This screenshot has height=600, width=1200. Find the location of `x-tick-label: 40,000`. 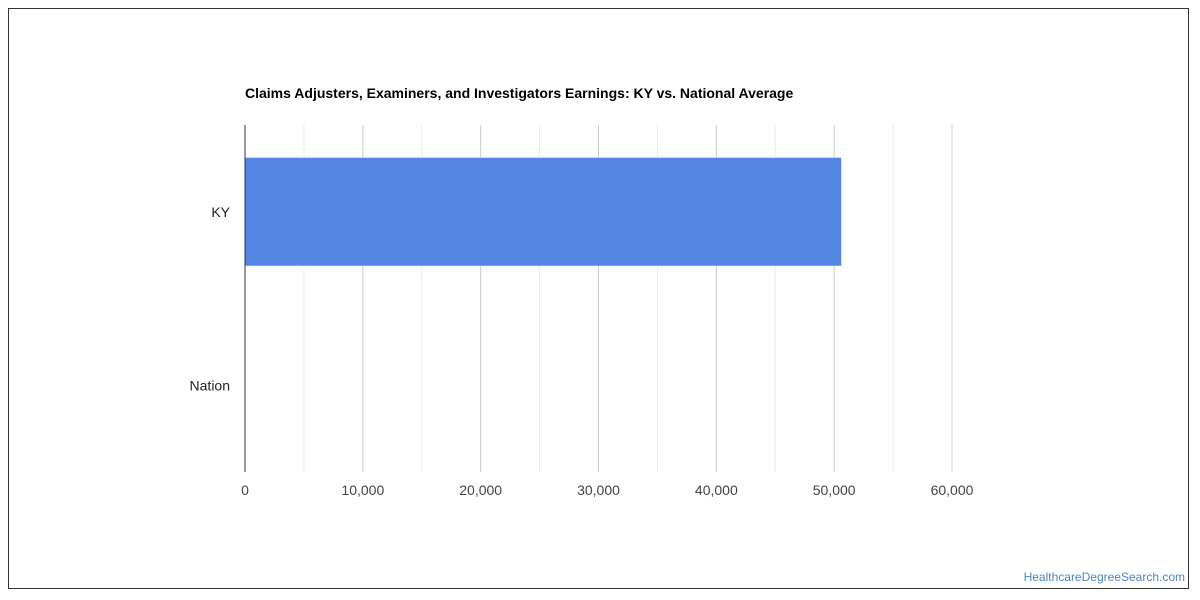

x-tick-label: 40,000 is located at coordinates (716, 490).